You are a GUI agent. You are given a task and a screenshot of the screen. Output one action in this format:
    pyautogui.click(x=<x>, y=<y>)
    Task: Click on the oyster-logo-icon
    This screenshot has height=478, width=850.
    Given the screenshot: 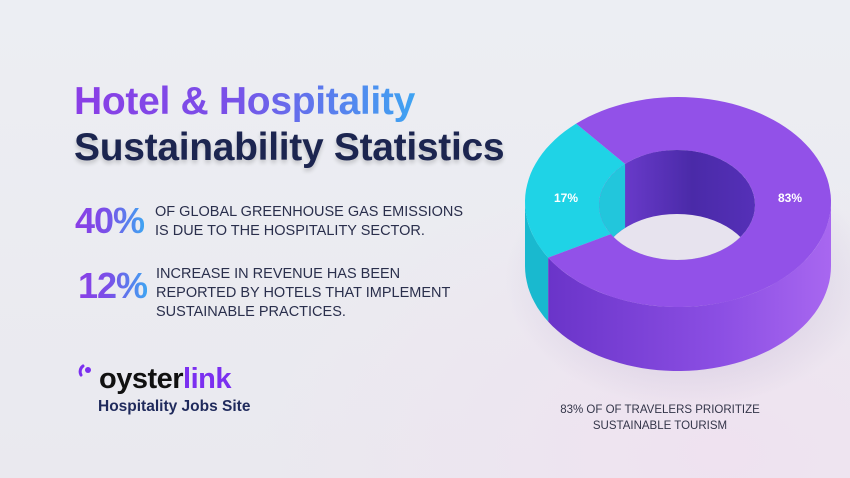 What is the action you would take?
    pyautogui.click(x=84, y=370)
    